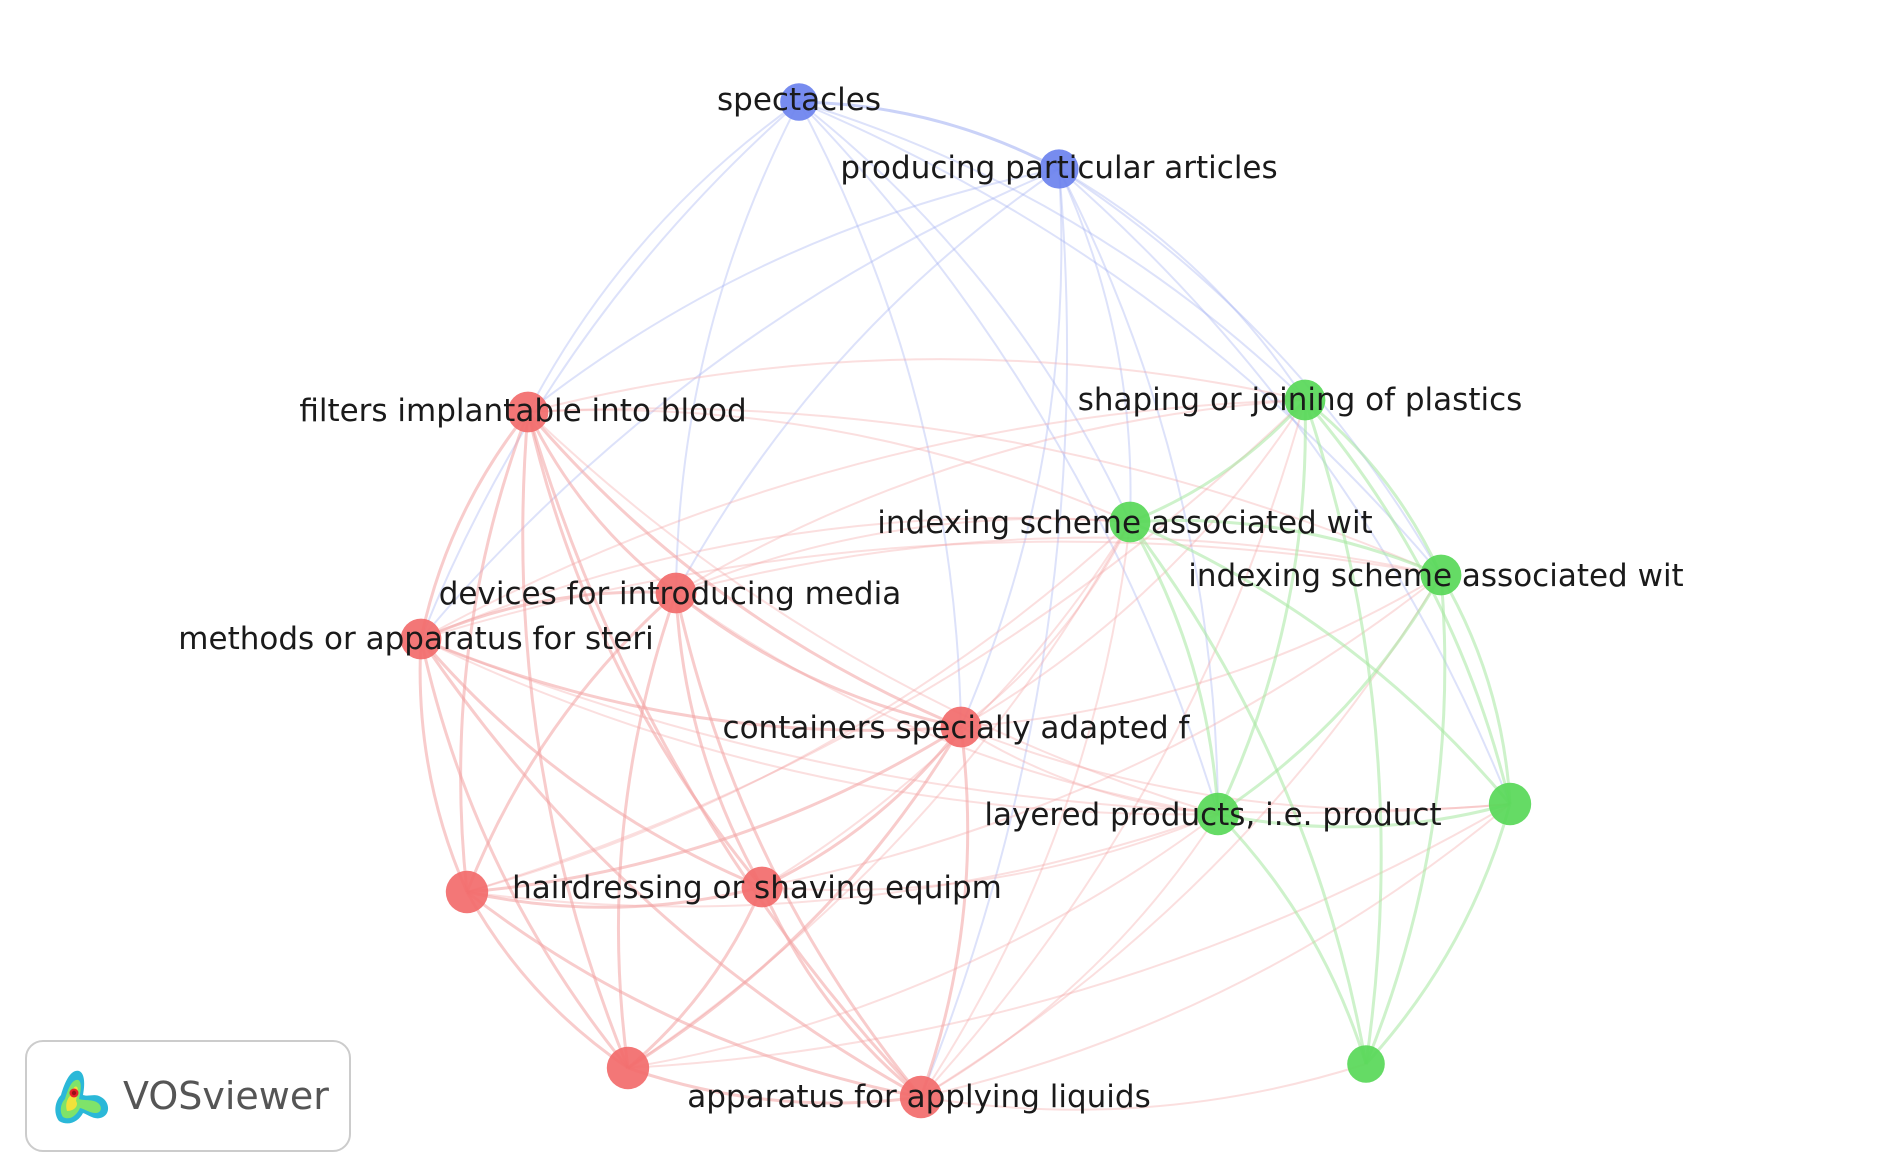  I want to click on link-filters-containers, so click(744, 570).